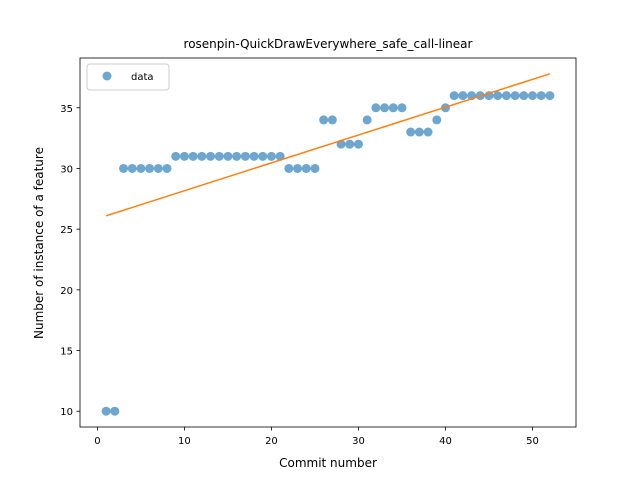 Image resolution: width=640 pixels, height=480 pixels. Describe the element at coordinates (66, 412) in the screenshot. I see `y-tick-label: 10` at that location.